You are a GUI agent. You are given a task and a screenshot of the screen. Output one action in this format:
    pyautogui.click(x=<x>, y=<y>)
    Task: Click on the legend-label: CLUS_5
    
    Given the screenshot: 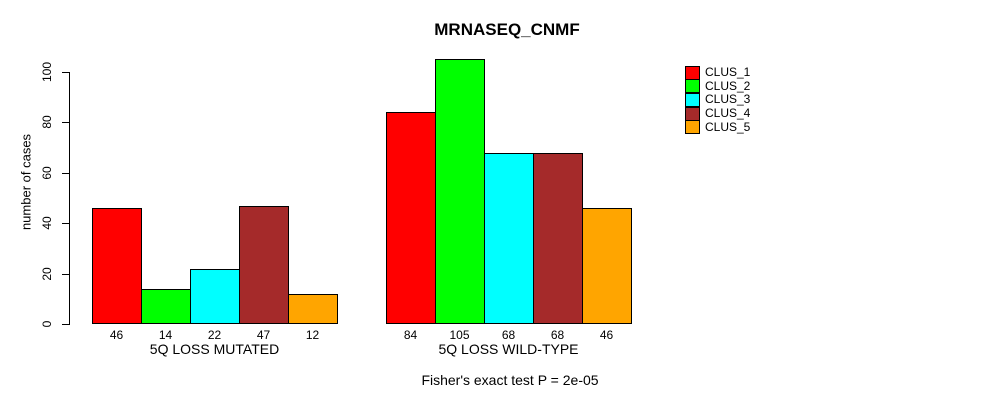 What is the action you would take?
    pyautogui.click(x=728, y=126)
    